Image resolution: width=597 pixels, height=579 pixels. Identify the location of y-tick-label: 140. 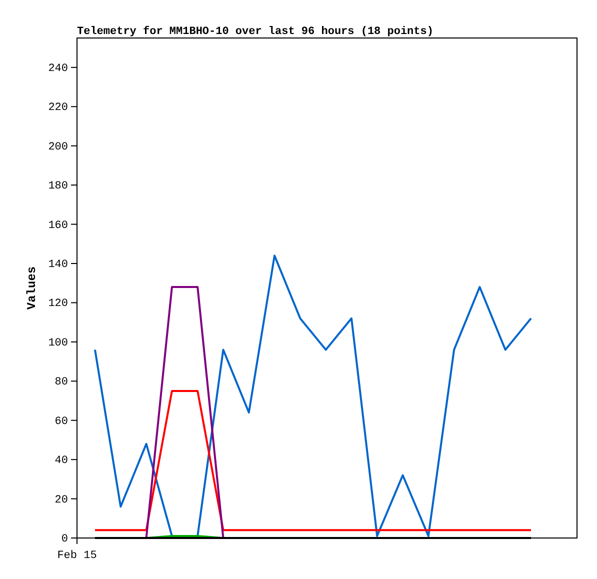
(58, 265).